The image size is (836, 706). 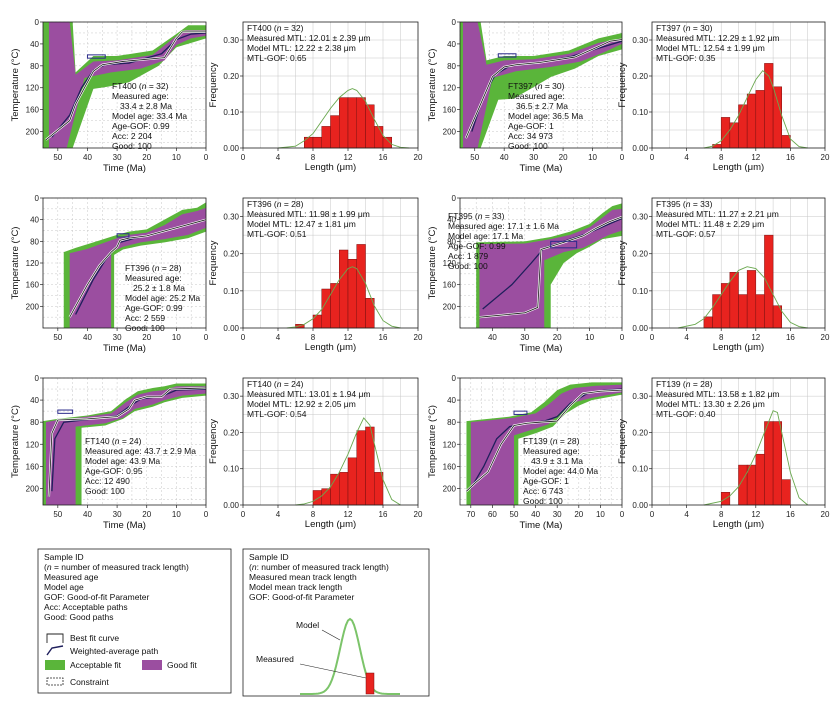 What do you see at coordinates (536, 86) in the screenshot?
I see `sample-label: FT397 (n = 30)` at bounding box center [536, 86].